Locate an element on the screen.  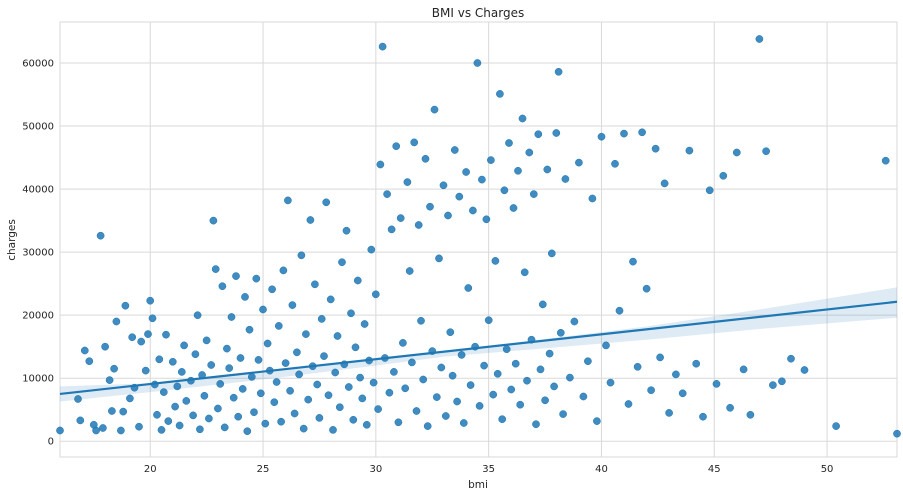
y-tick-label: 10000 is located at coordinates (38, 379).